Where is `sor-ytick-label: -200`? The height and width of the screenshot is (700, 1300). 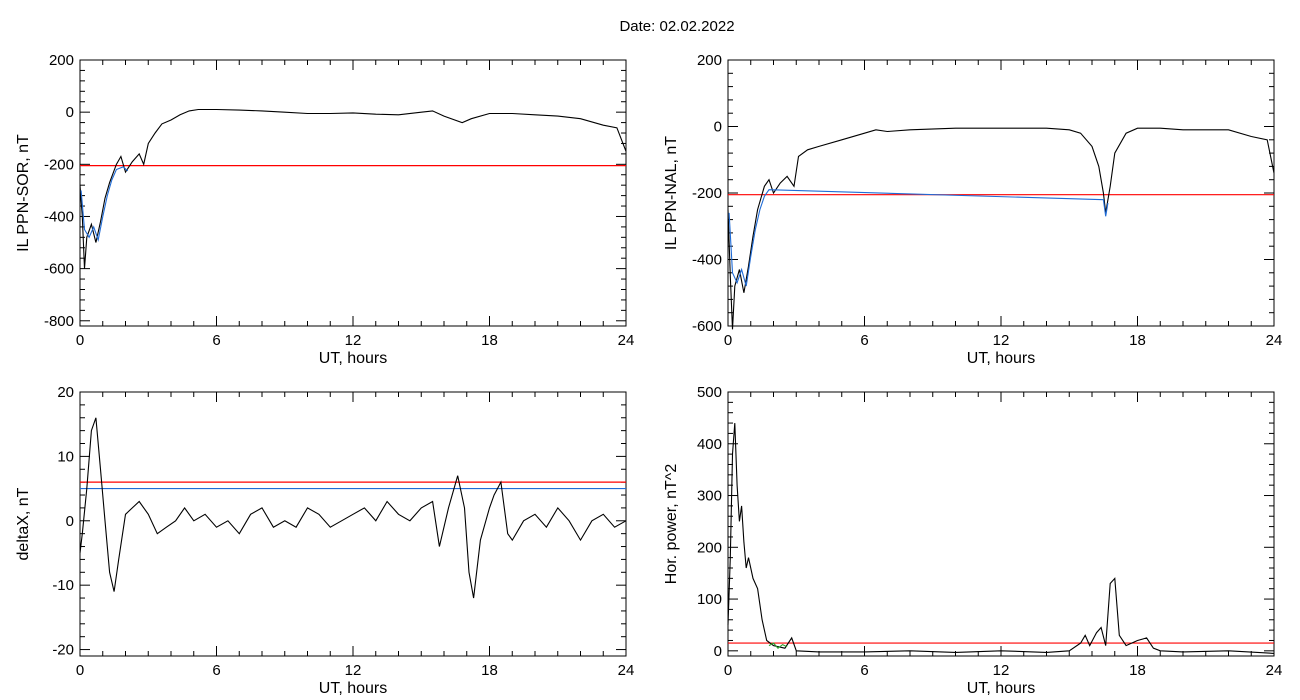 sor-ytick-label: -200 is located at coordinates (59, 164).